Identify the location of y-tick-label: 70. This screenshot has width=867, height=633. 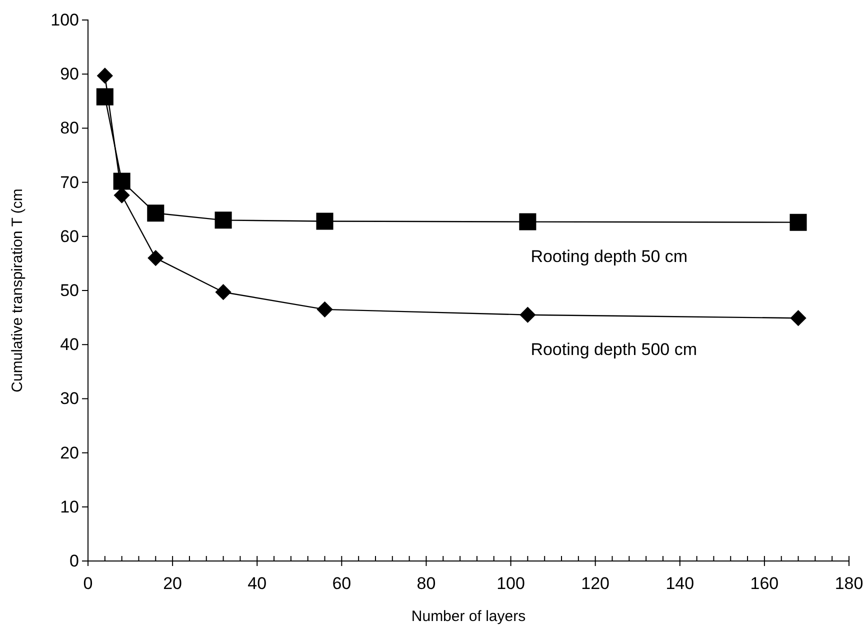
(69, 182).